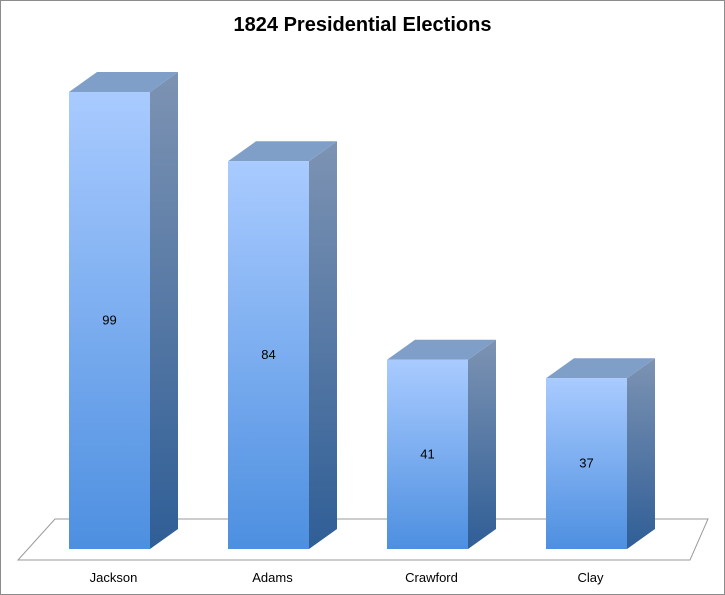  I want to click on category-label-adams: Adams, so click(272, 577).